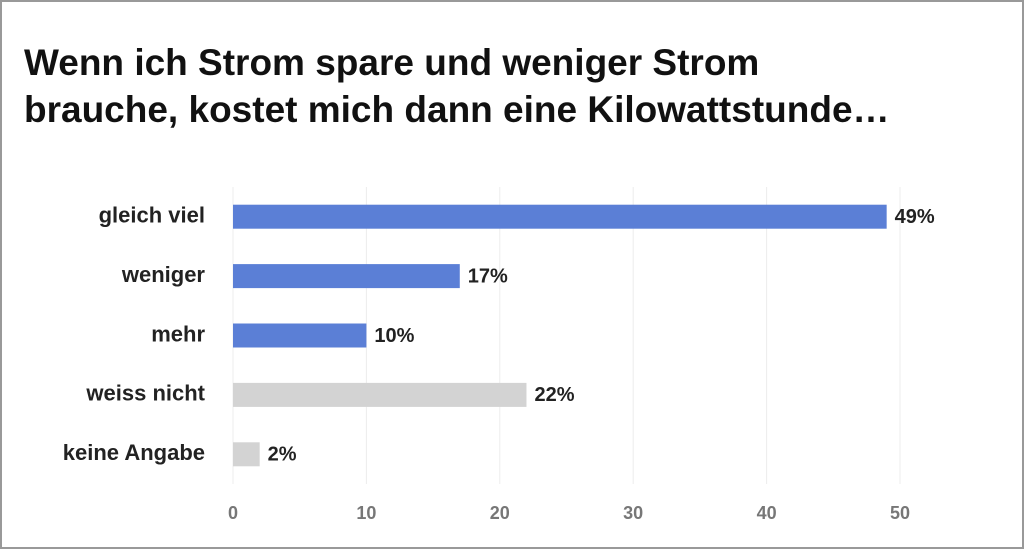  Describe the element at coordinates (488, 276) in the screenshot. I see `value-label: 17%` at that location.